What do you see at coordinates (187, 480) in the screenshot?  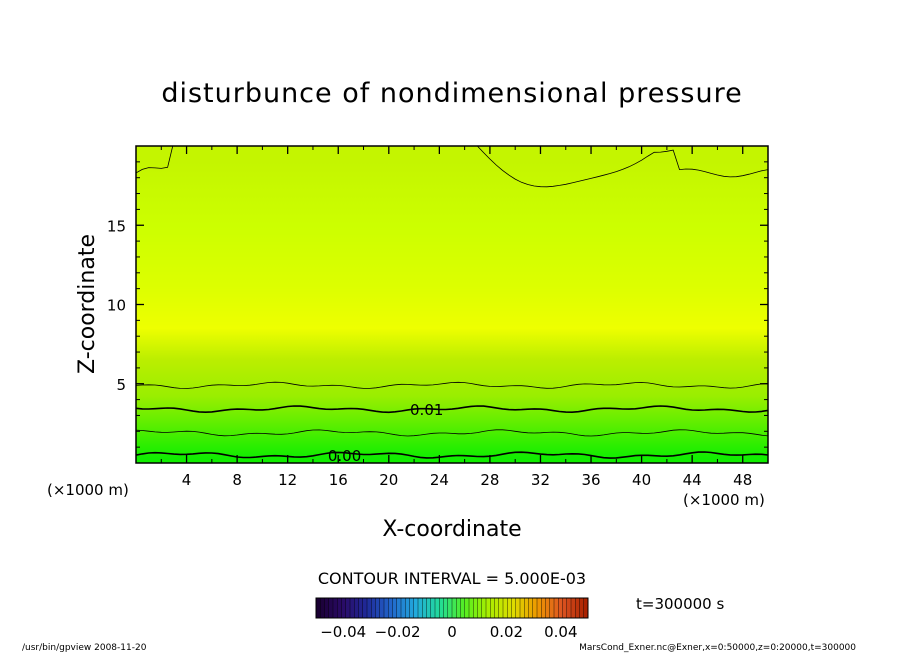 I see `x-tick-label-0: 4` at bounding box center [187, 480].